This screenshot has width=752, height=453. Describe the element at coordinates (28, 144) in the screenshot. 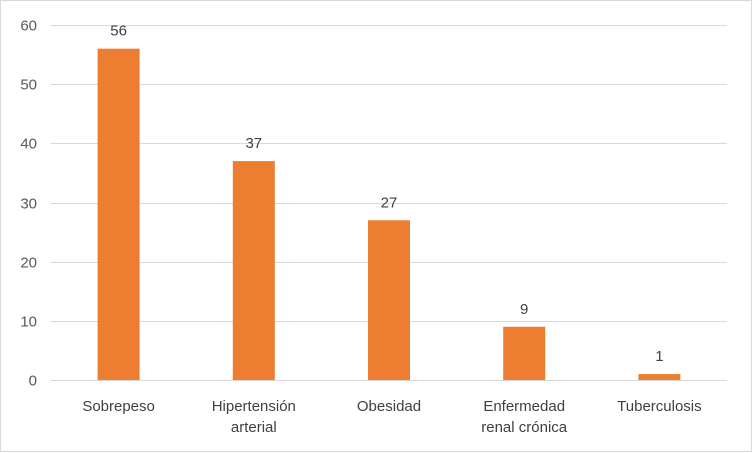

I see `y-tick-label-40: 40` at that location.